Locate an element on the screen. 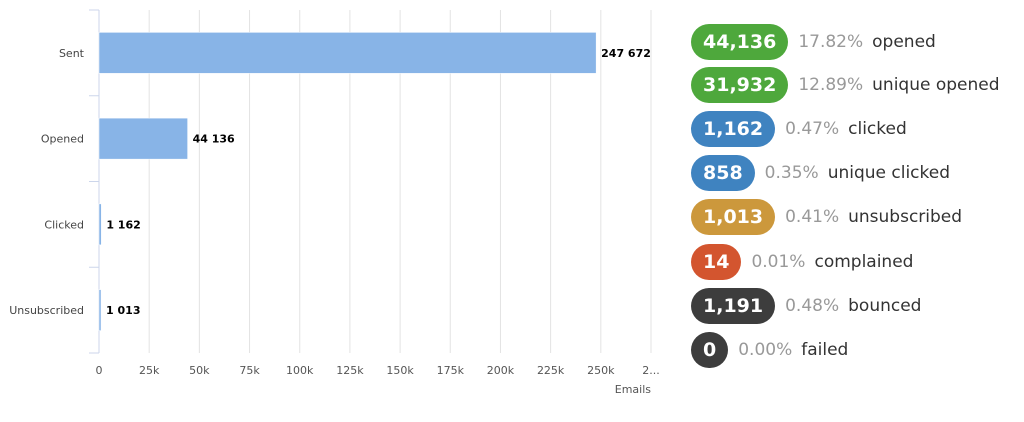  count-badge: 1,191 is located at coordinates (733, 306).